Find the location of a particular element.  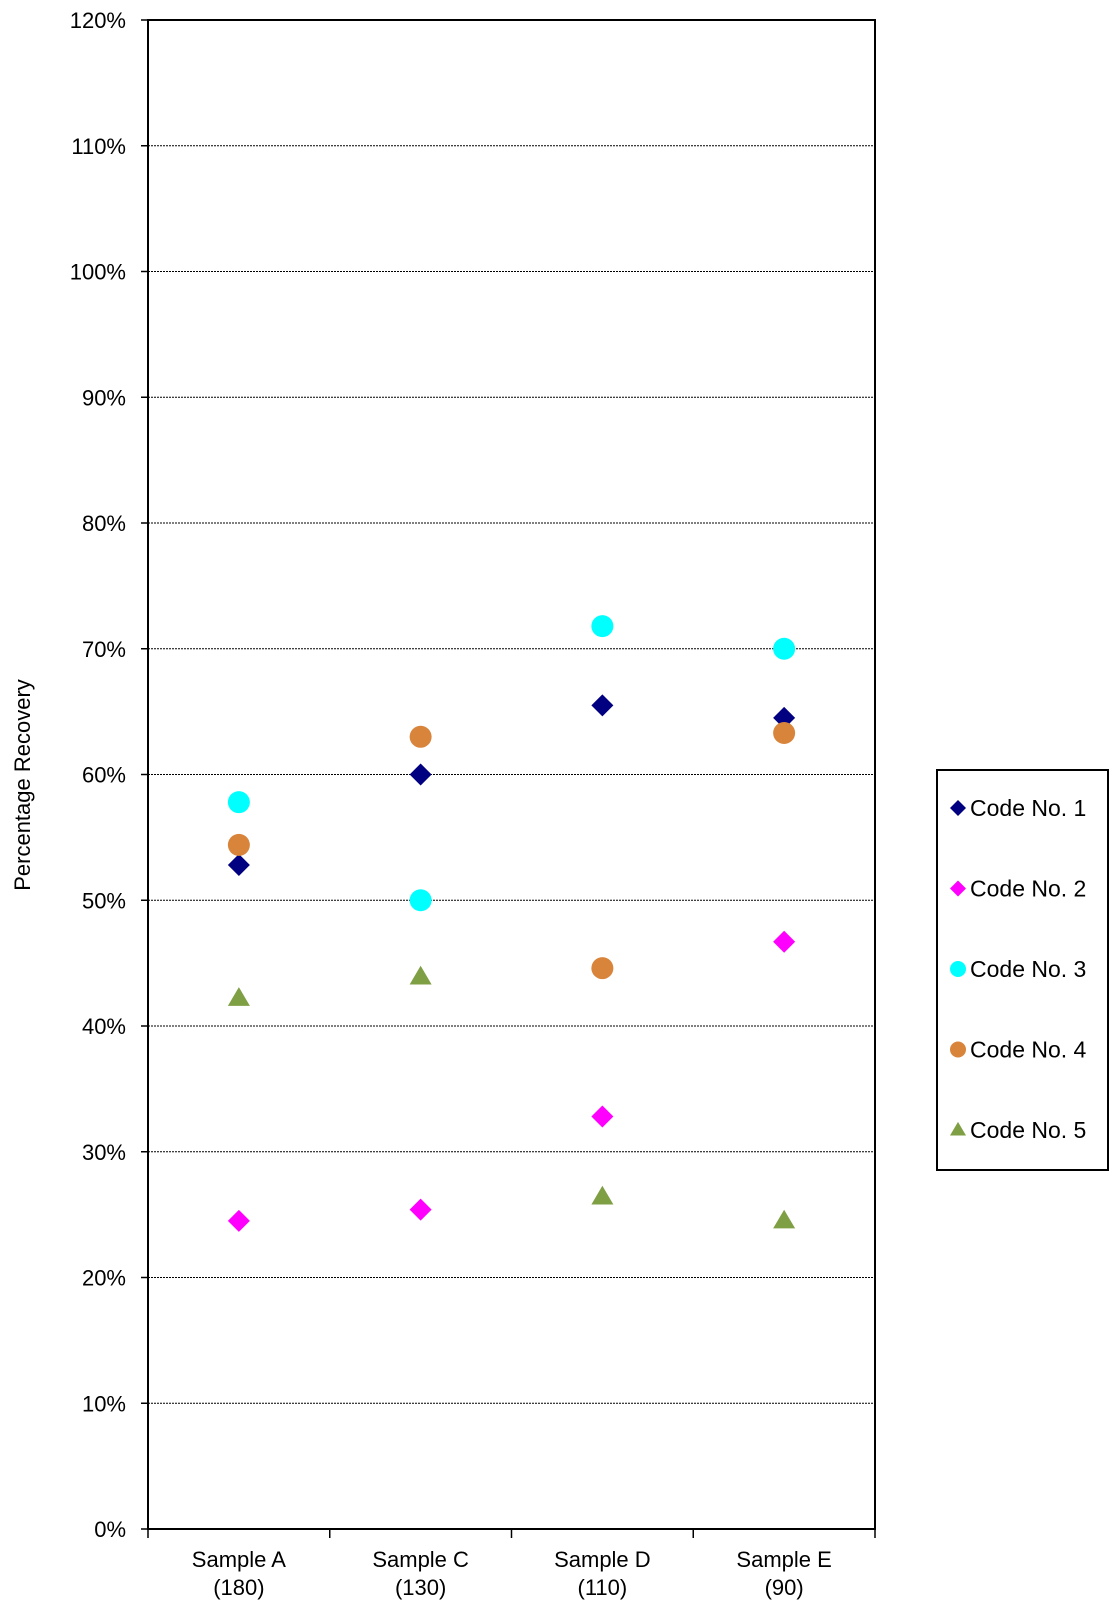

x-tick-label: Sample C is located at coordinates (420, 1559).